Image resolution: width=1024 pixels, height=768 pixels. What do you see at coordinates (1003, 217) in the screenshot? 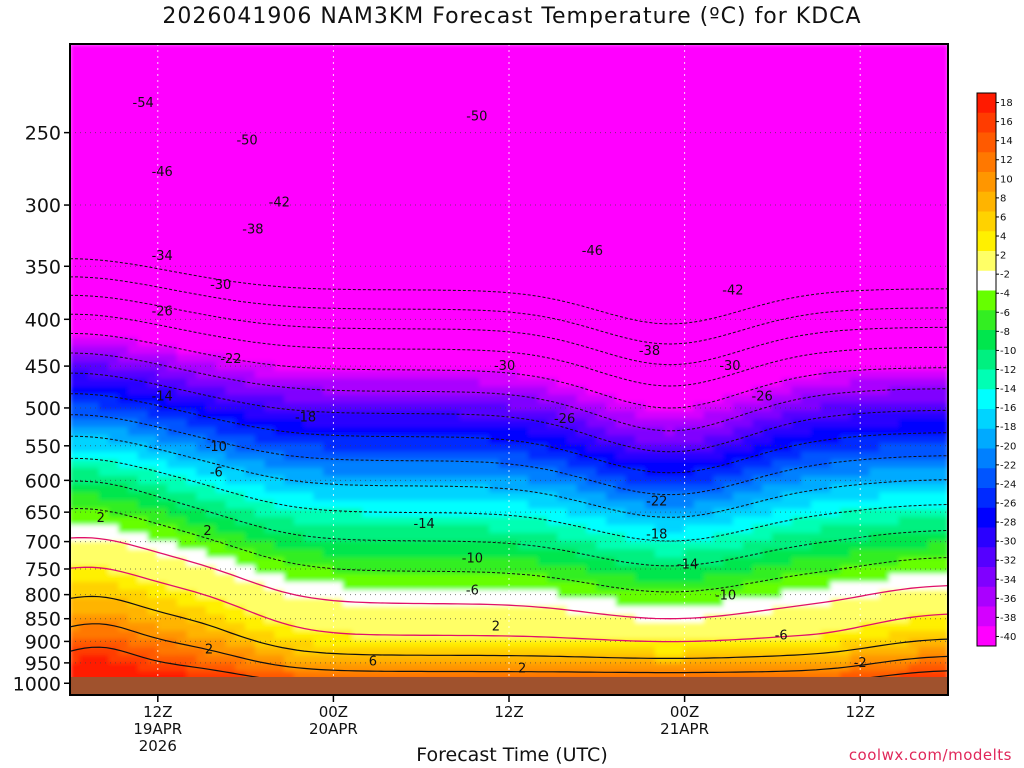
I see `colorbar-label: 6` at bounding box center [1003, 217].